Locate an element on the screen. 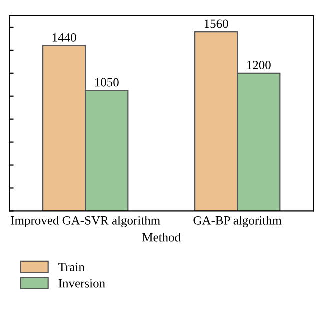  legend-label: Train is located at coordinates (71, 267).